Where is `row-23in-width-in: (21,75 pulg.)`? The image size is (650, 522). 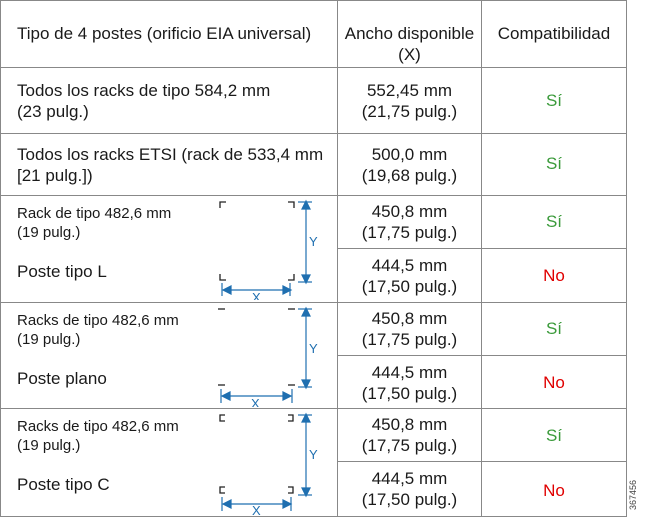 row-23in-width-in: (21,75 pulg.) is located at coordinates (409, 111).